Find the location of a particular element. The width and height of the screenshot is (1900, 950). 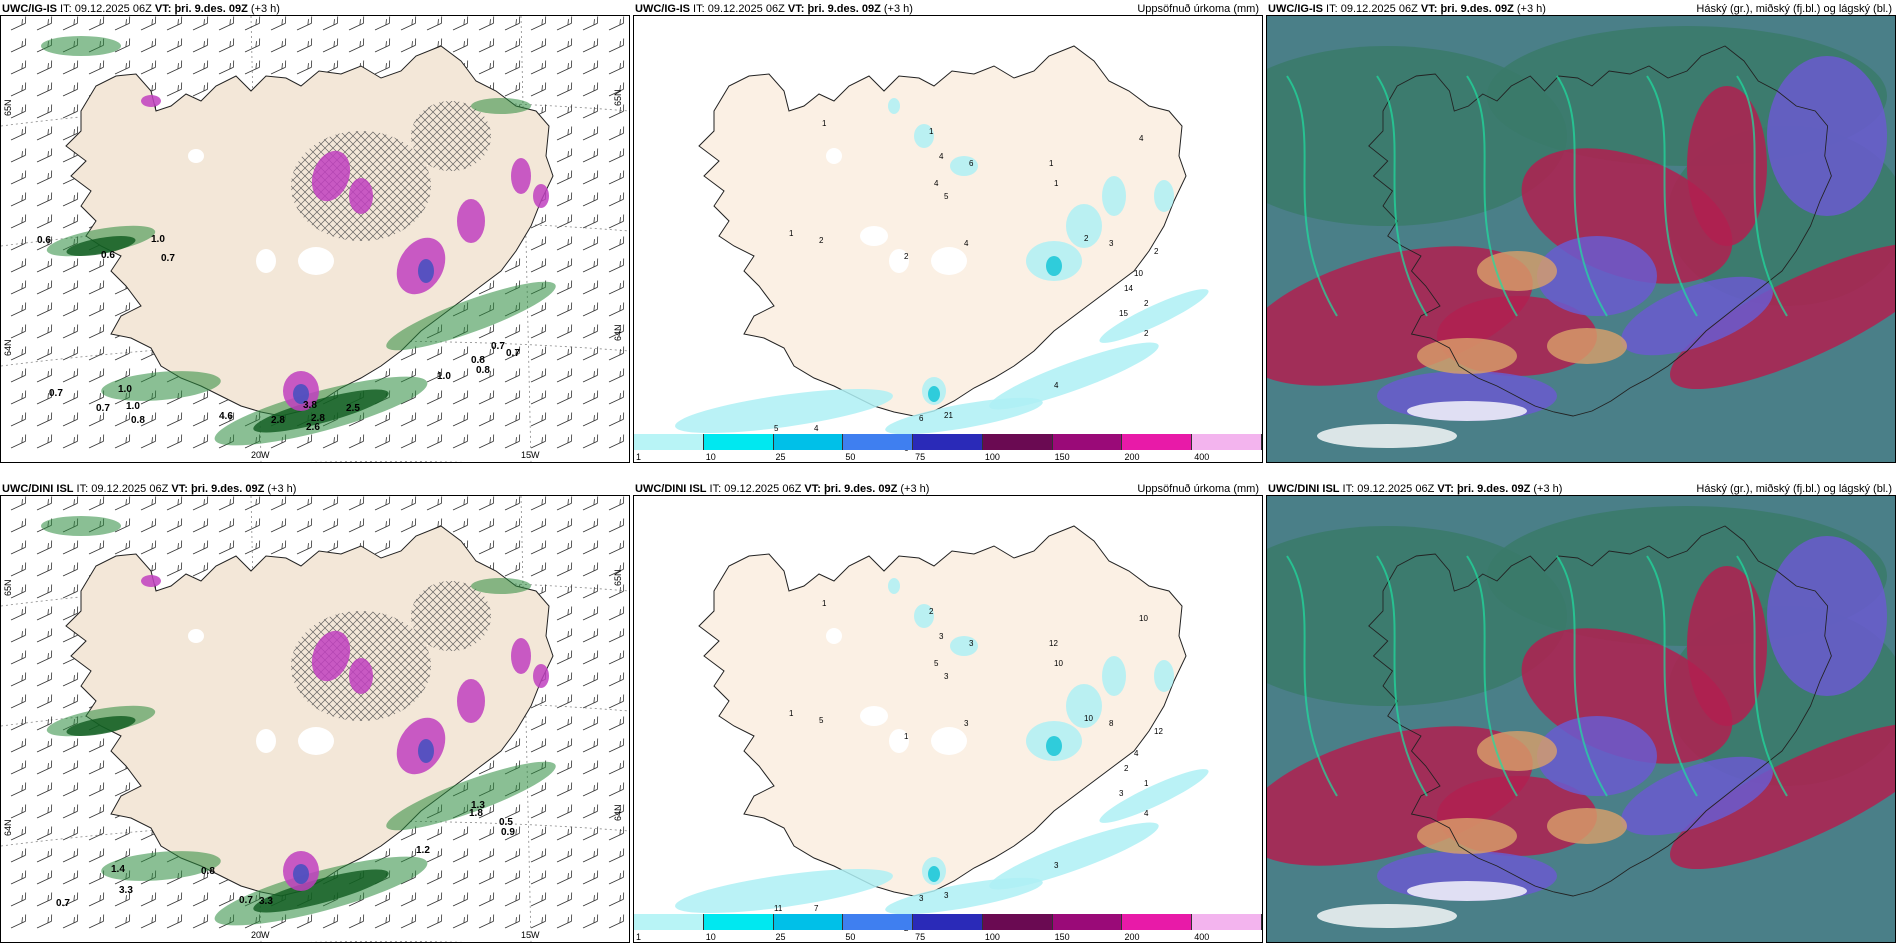

colorbar-tick: 1 is located at coordinates (639, 937).